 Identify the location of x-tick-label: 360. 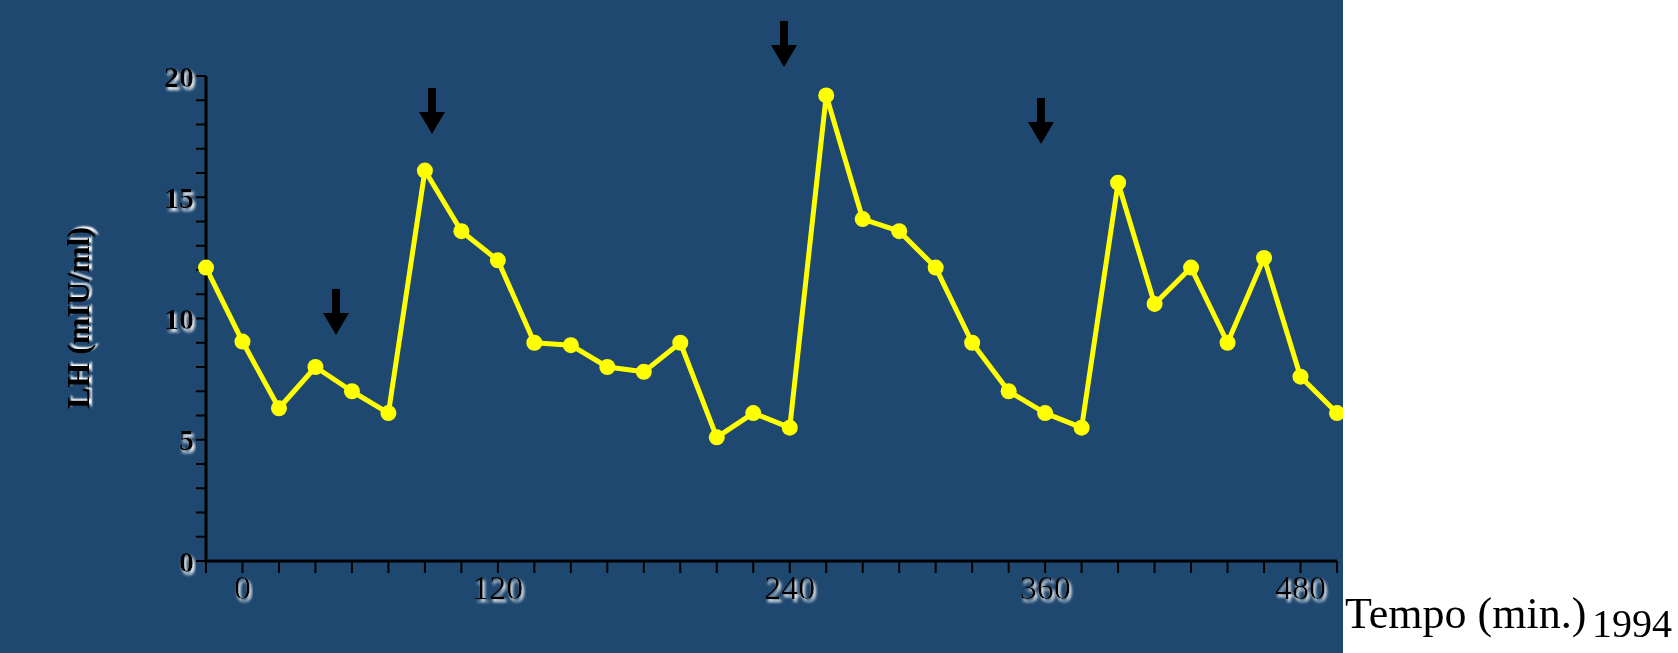
(1045, 588).